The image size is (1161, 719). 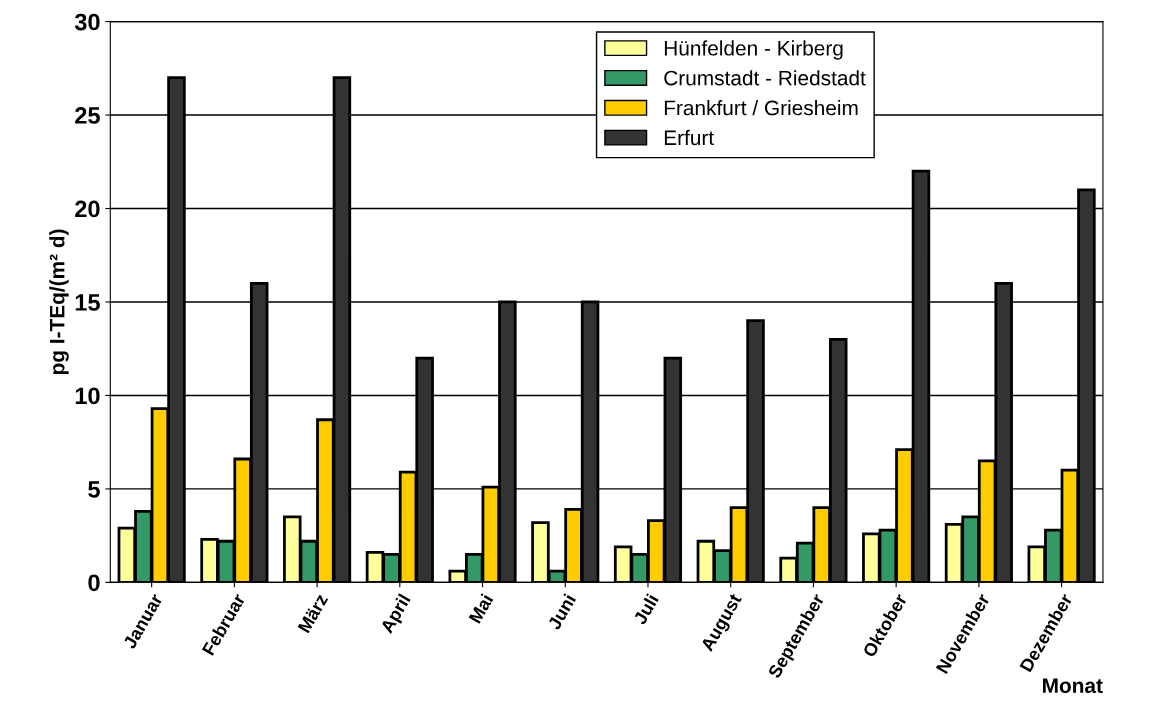 What do you see at coordinates (94, 583) in the screenshot?
I see `y-tick-label: 0` at bounding box center [94, 583].